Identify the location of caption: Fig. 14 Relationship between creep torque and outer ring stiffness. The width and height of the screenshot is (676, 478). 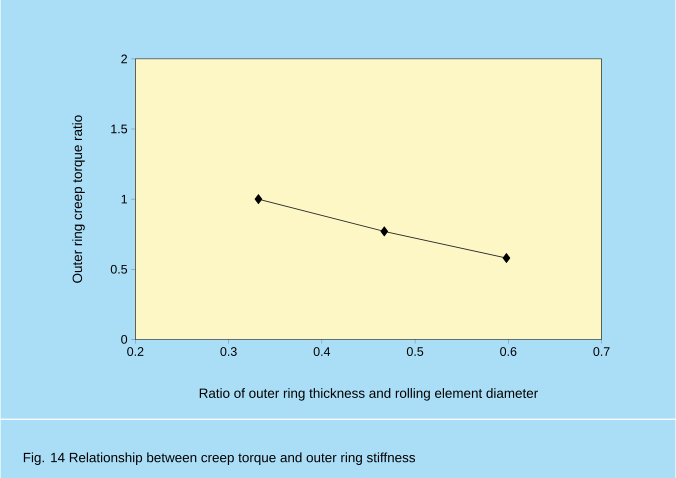
(220, 458).